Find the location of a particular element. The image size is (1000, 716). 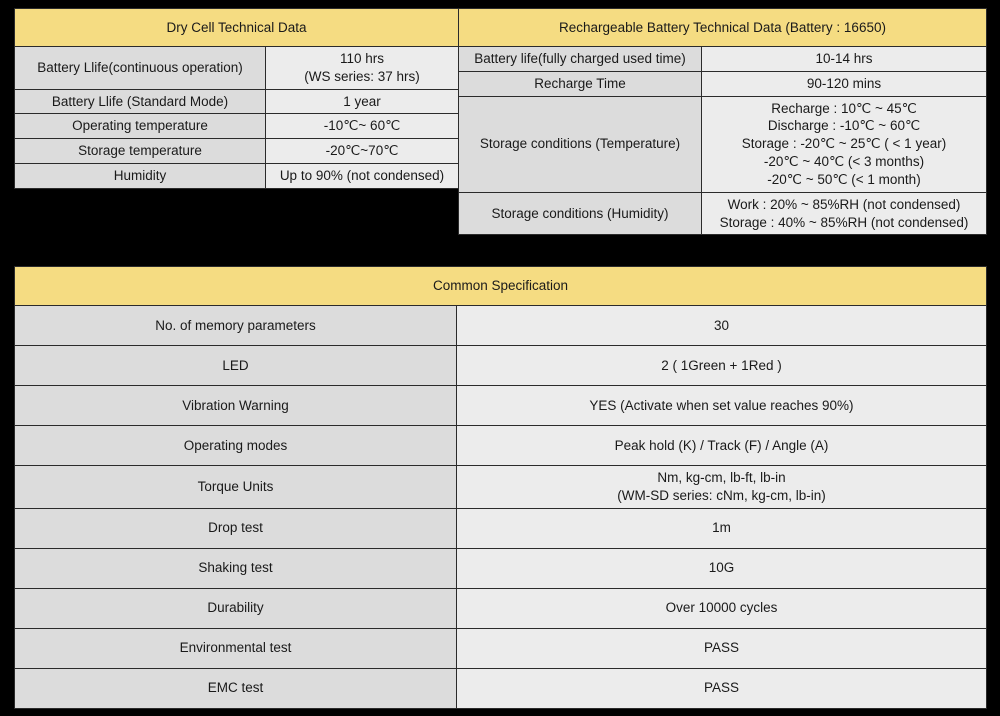

row-label: No. of memory parameters is located at coordinates (235, 325).